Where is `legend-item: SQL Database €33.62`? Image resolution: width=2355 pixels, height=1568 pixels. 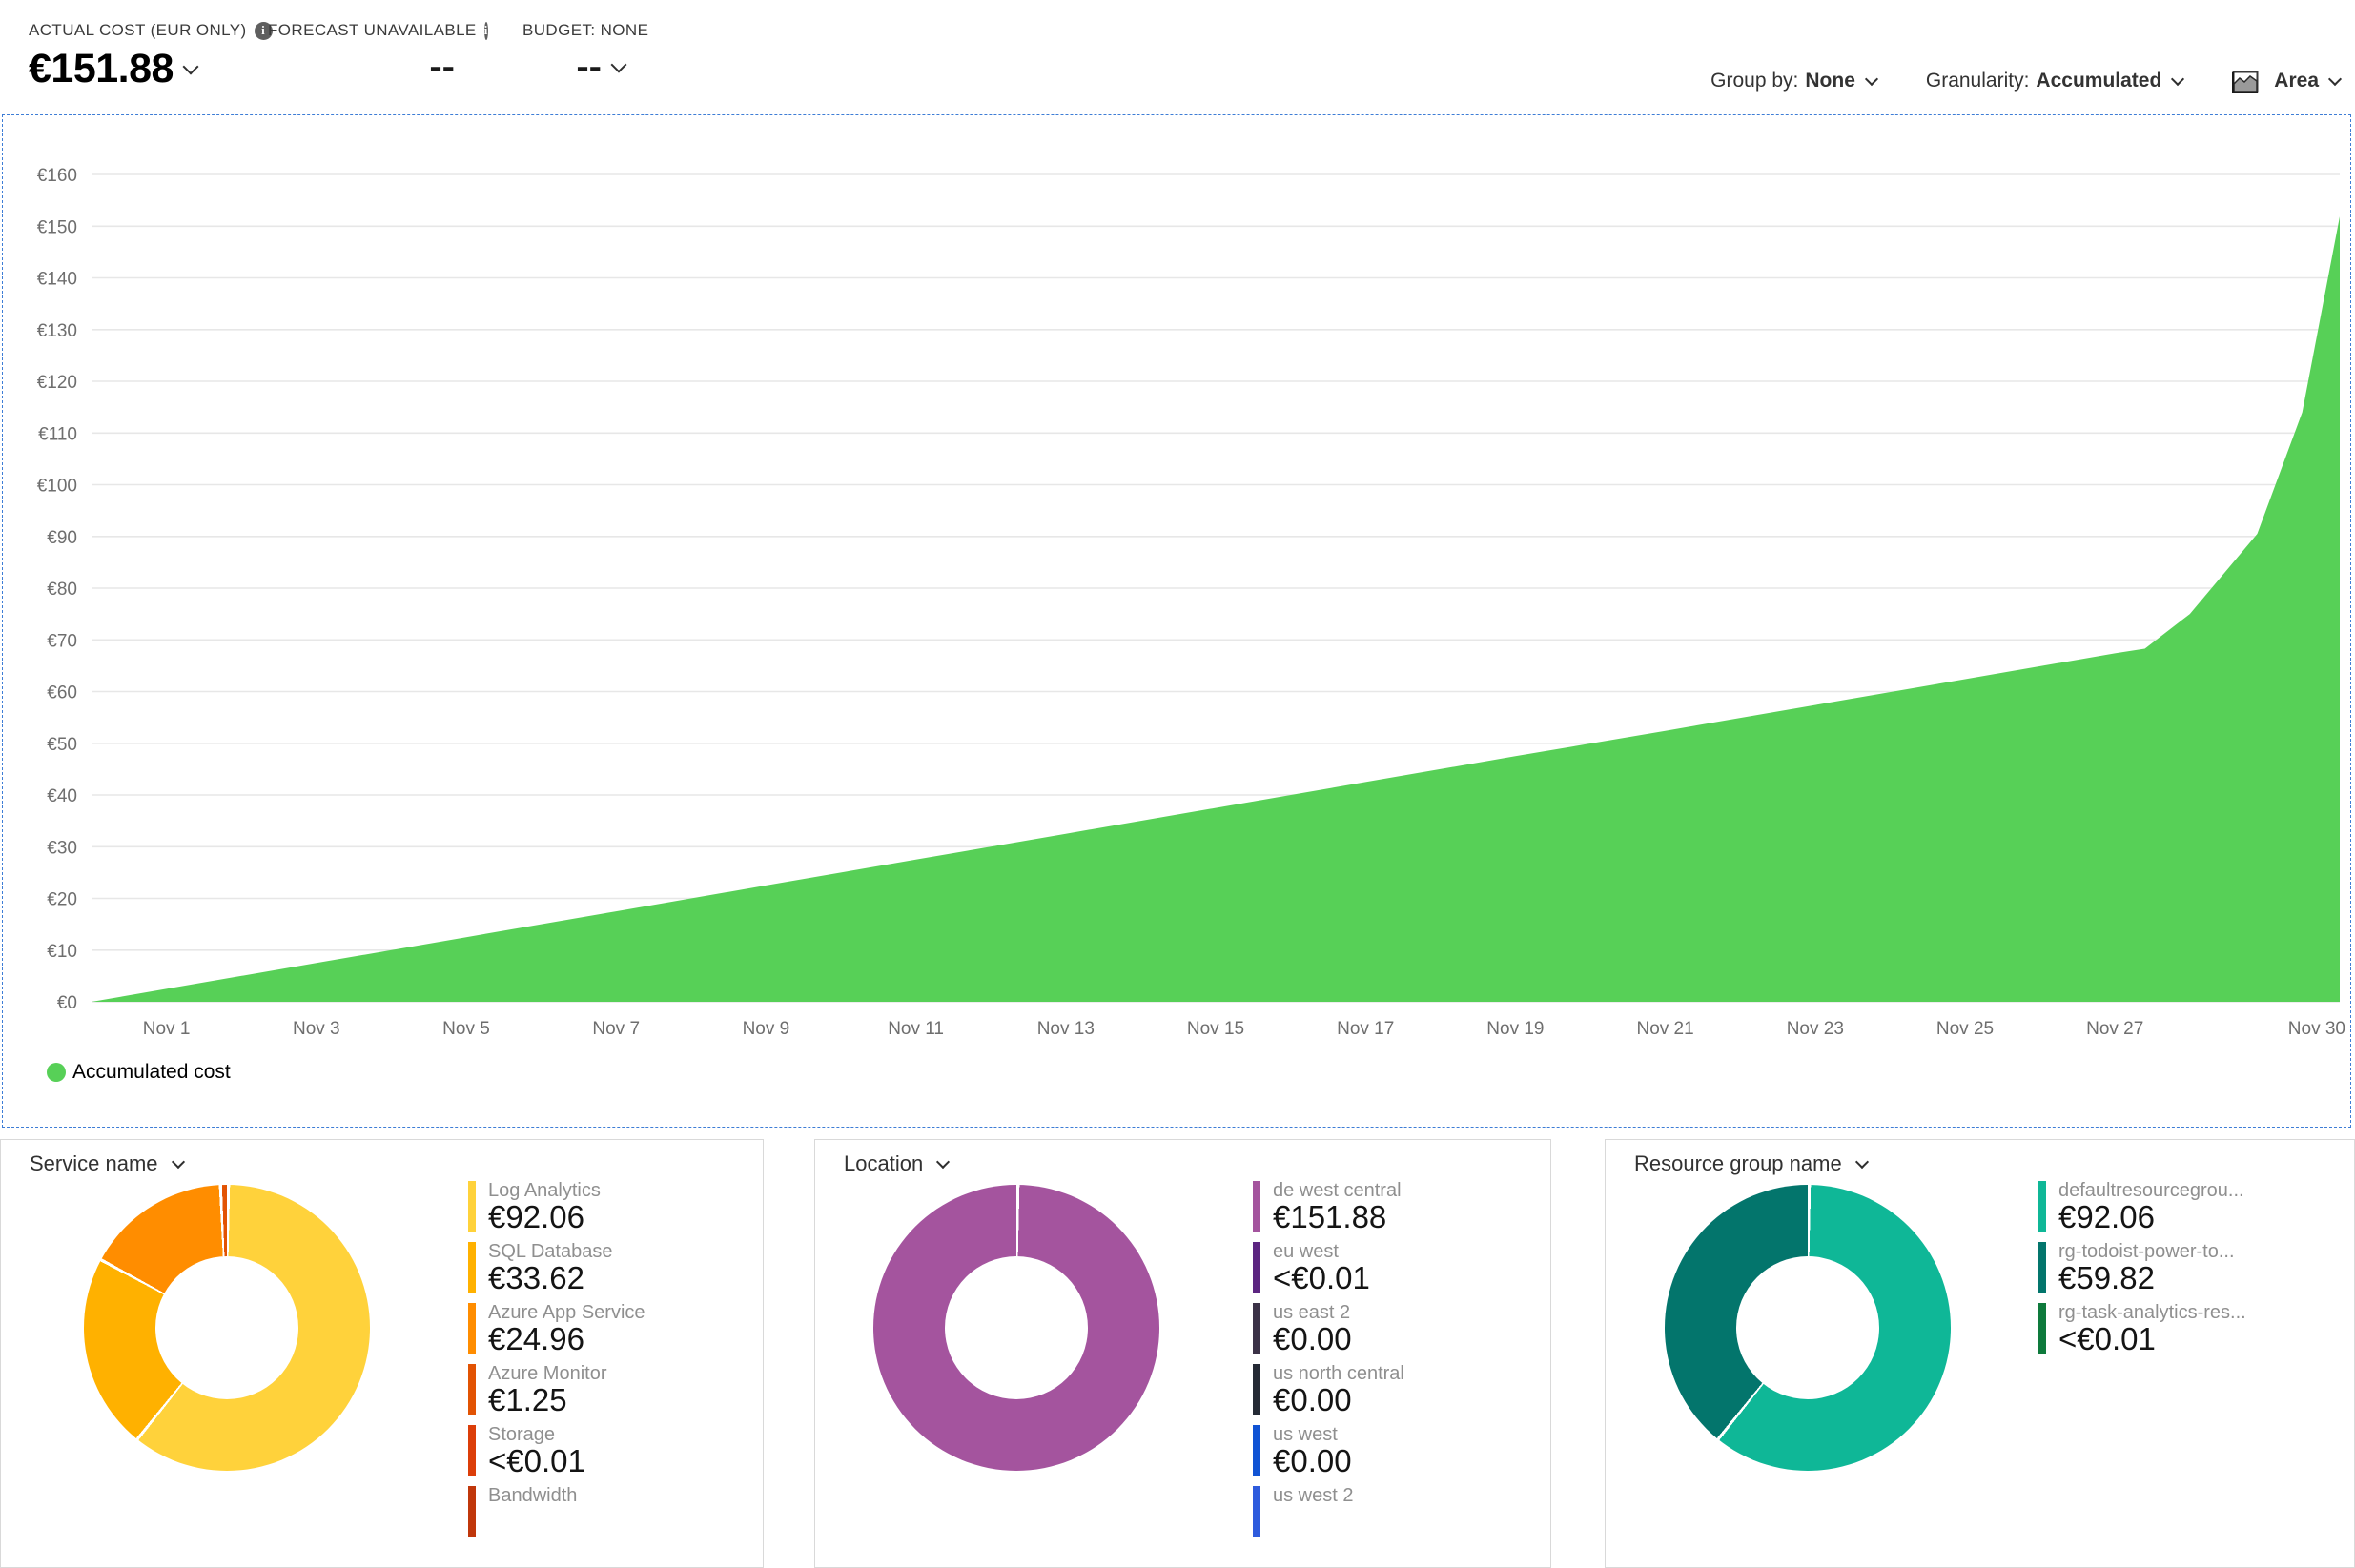 legend-item: SQL Database €33.62 is located at coordinates (556, 1268).